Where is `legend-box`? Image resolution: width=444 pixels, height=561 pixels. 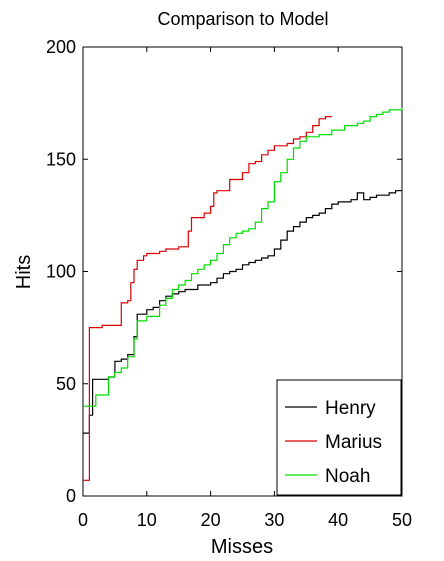 legend-box is located at coordinates (339, 437).